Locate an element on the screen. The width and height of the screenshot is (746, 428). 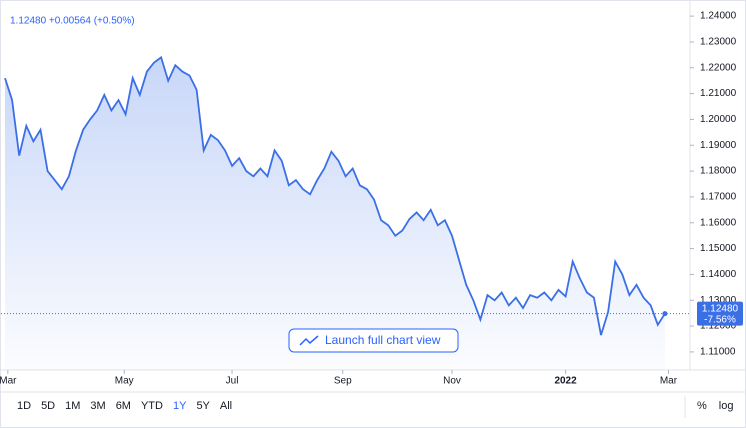
y-tick-label: 1.17000 is located at coordinates (718, 197).